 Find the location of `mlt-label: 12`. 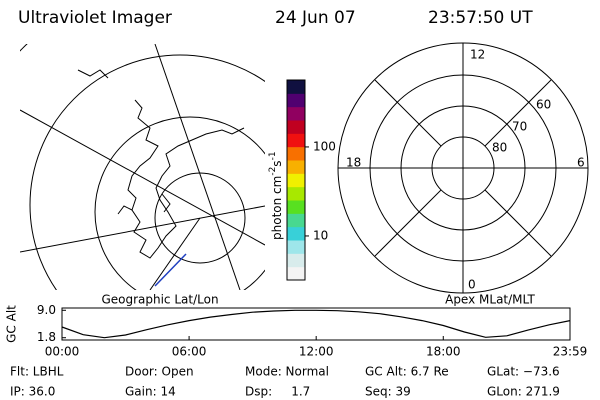

mlt-label: 12 is located at coordinates (477, 55).